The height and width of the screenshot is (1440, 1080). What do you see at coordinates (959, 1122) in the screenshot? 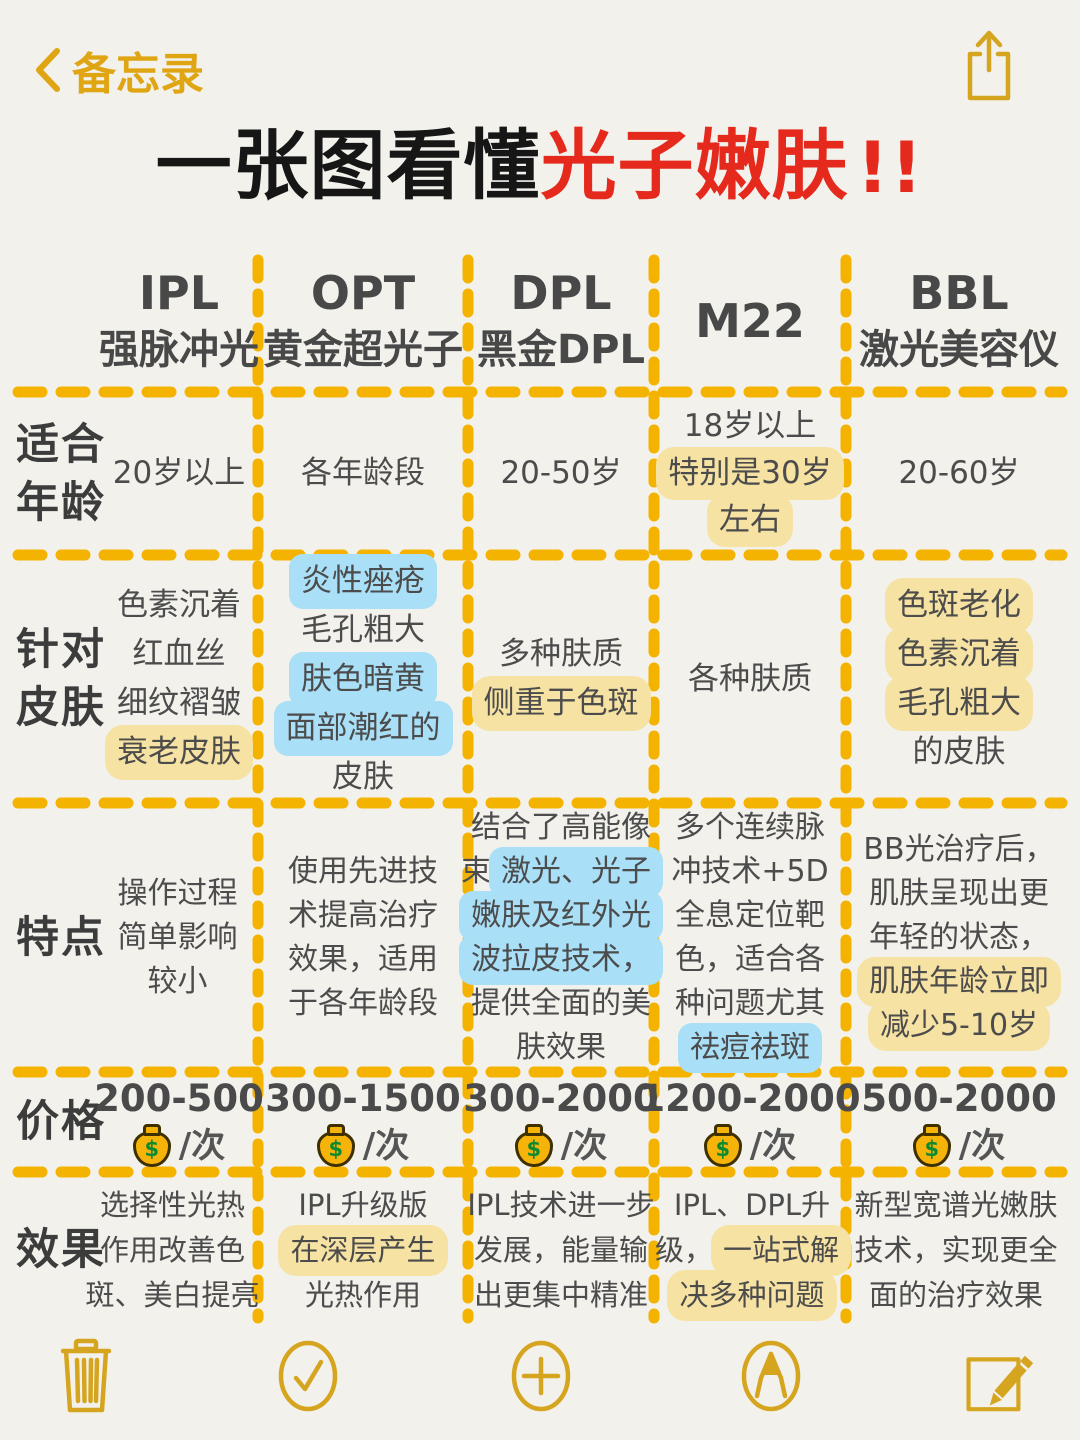
I see `cell-price-bbl: 500-2000 $/次` at bounding box center [959, 1122].